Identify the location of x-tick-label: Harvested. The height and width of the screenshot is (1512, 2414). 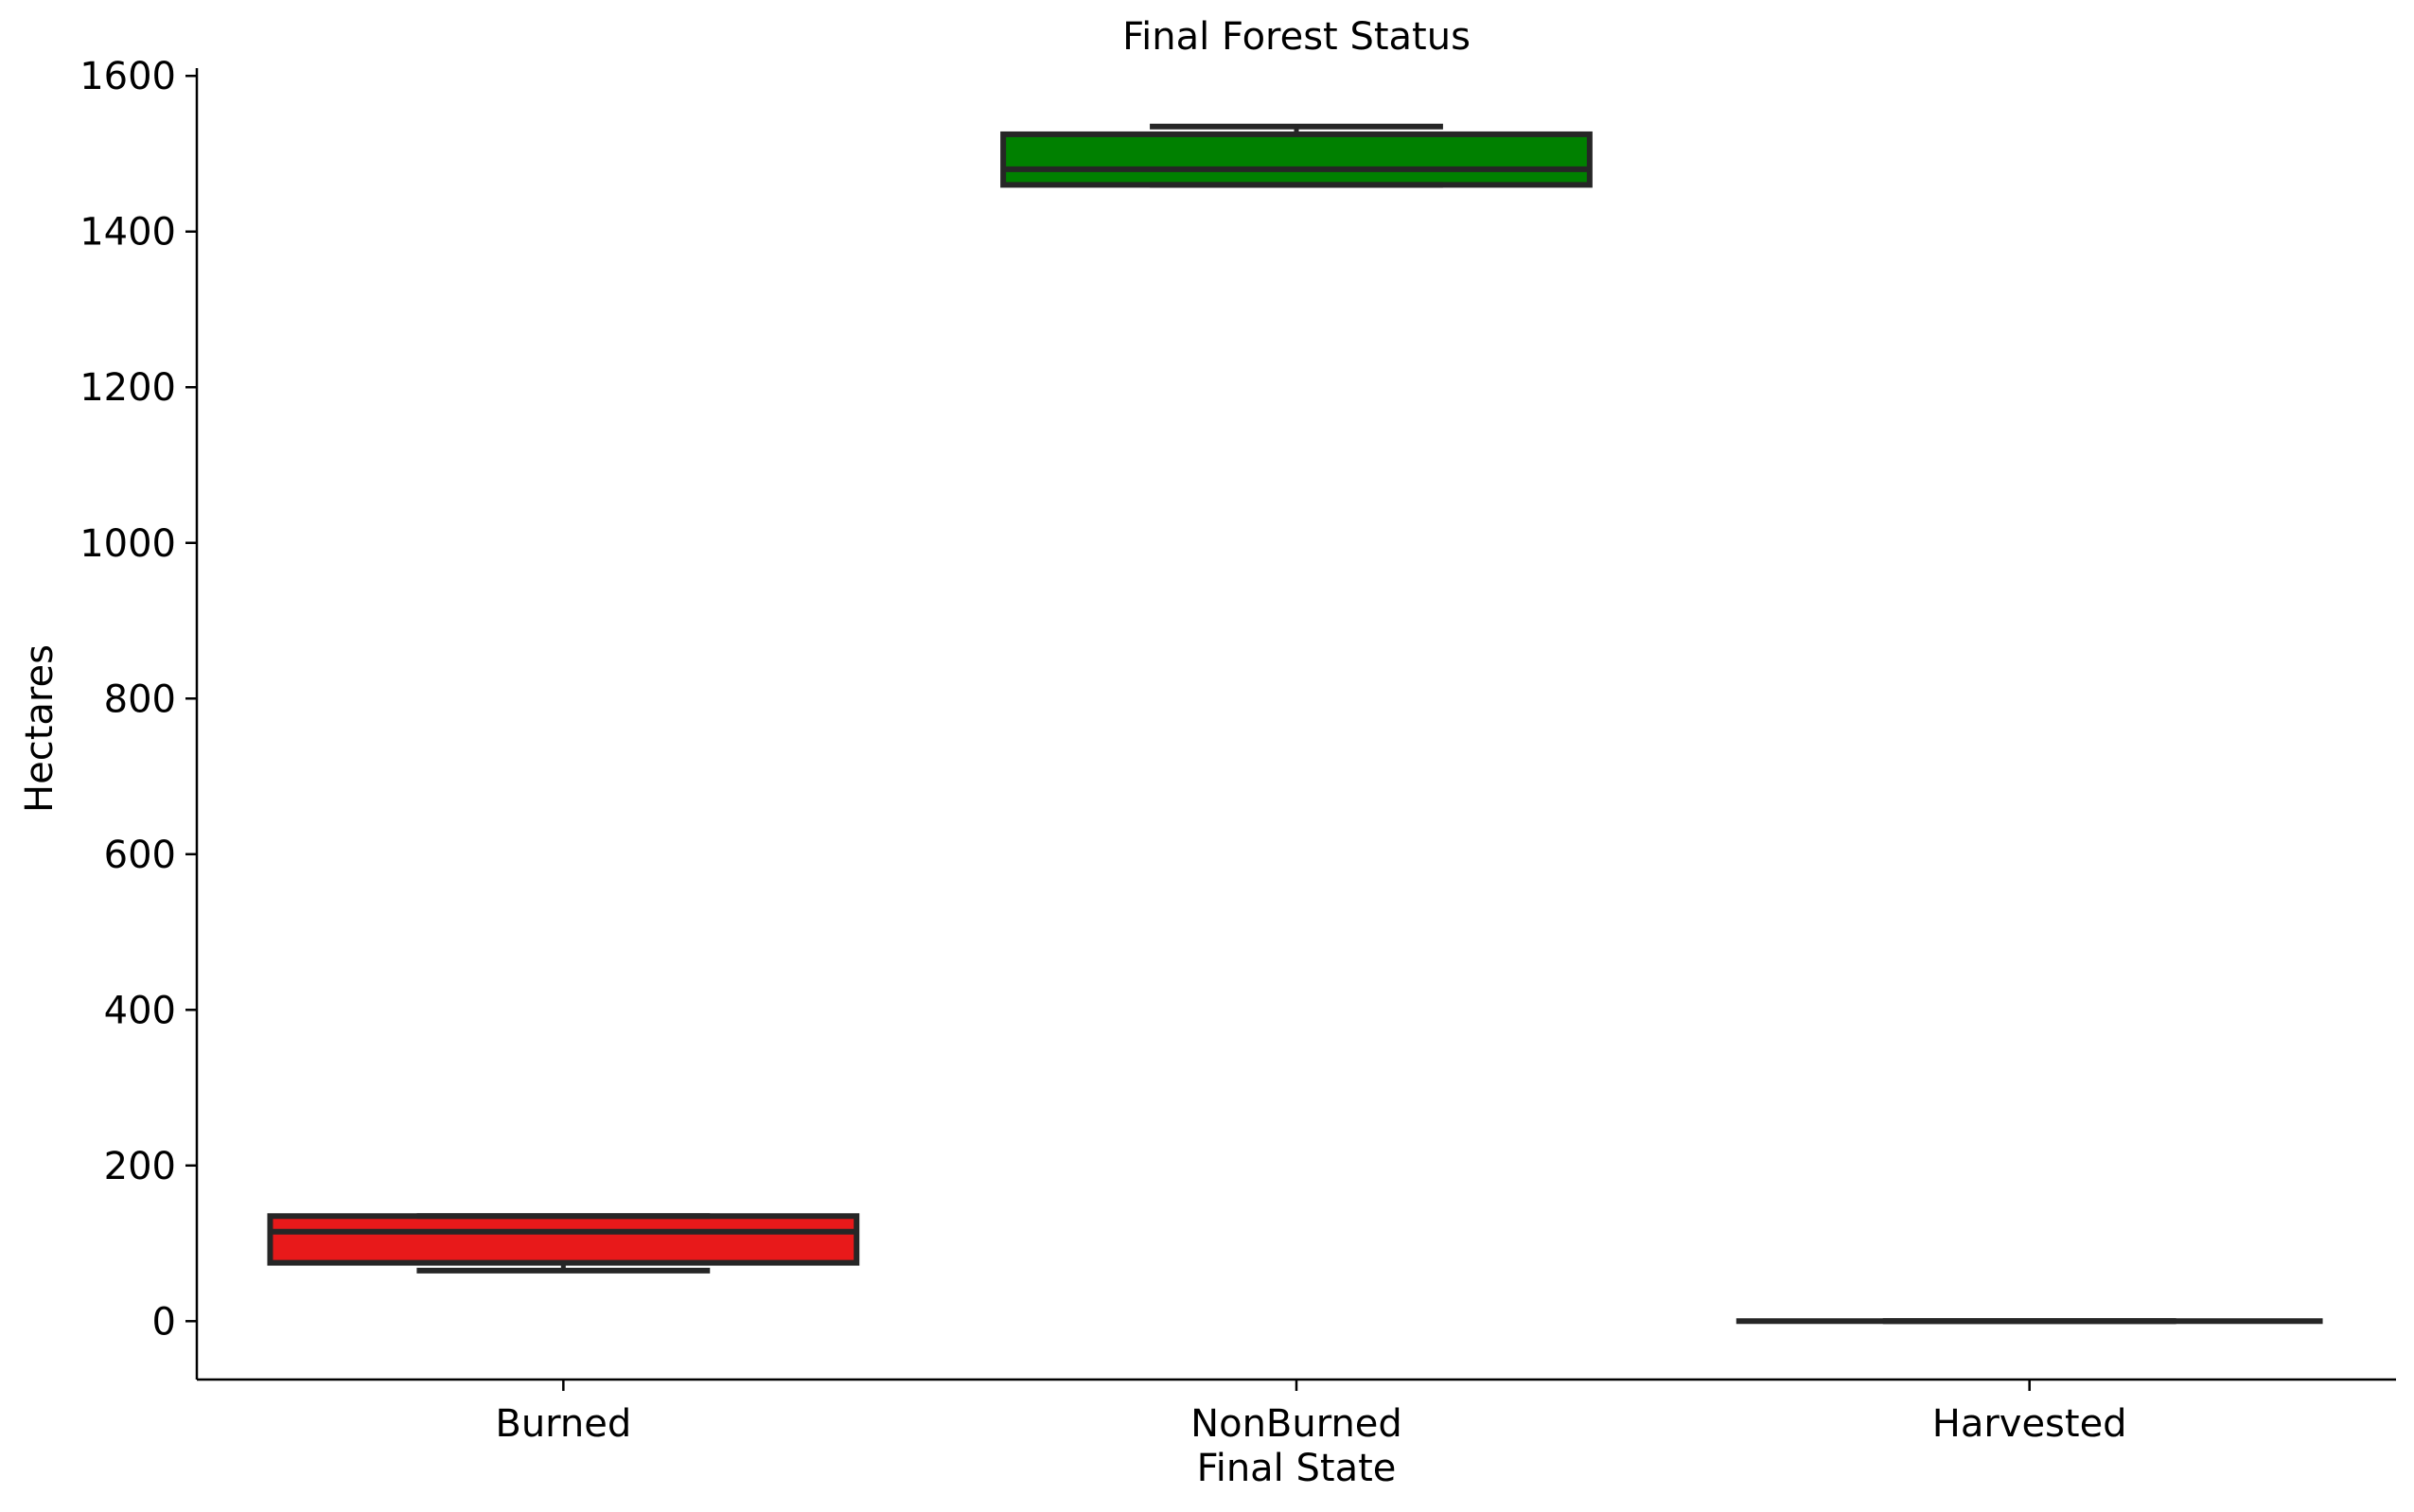
(2029, 1424).